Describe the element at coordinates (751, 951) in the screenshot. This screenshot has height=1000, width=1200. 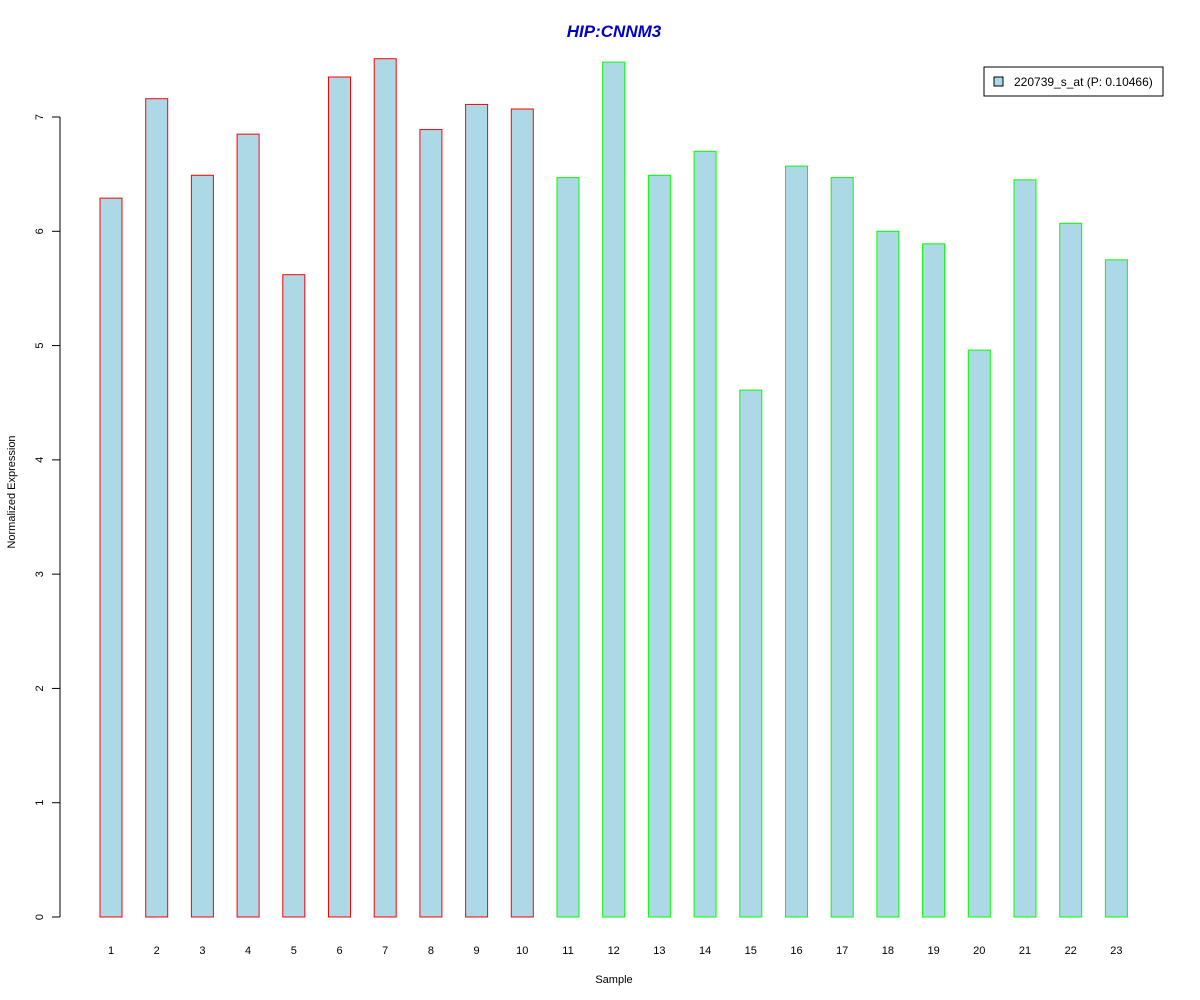
I see `x-tick-label: 15` at that location.